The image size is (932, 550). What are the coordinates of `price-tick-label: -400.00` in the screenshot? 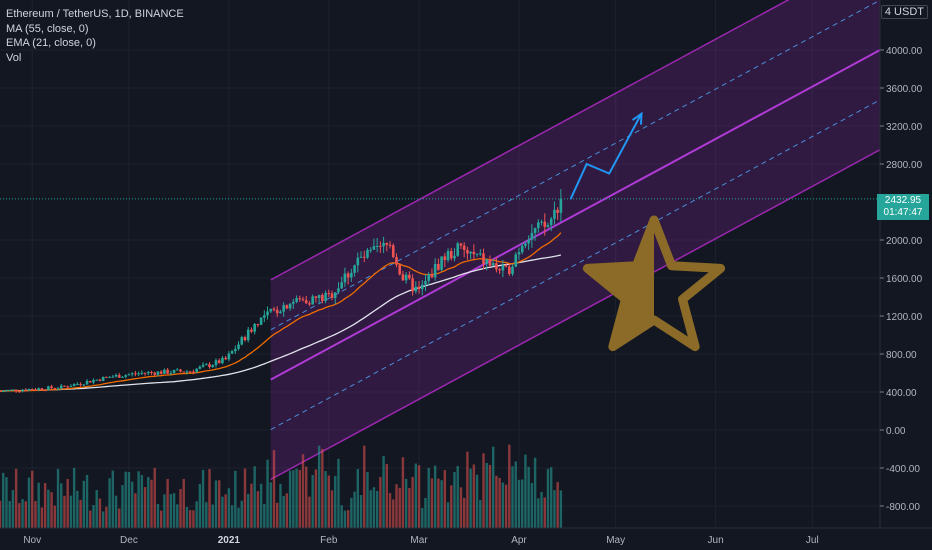 It's located at (903, 469).